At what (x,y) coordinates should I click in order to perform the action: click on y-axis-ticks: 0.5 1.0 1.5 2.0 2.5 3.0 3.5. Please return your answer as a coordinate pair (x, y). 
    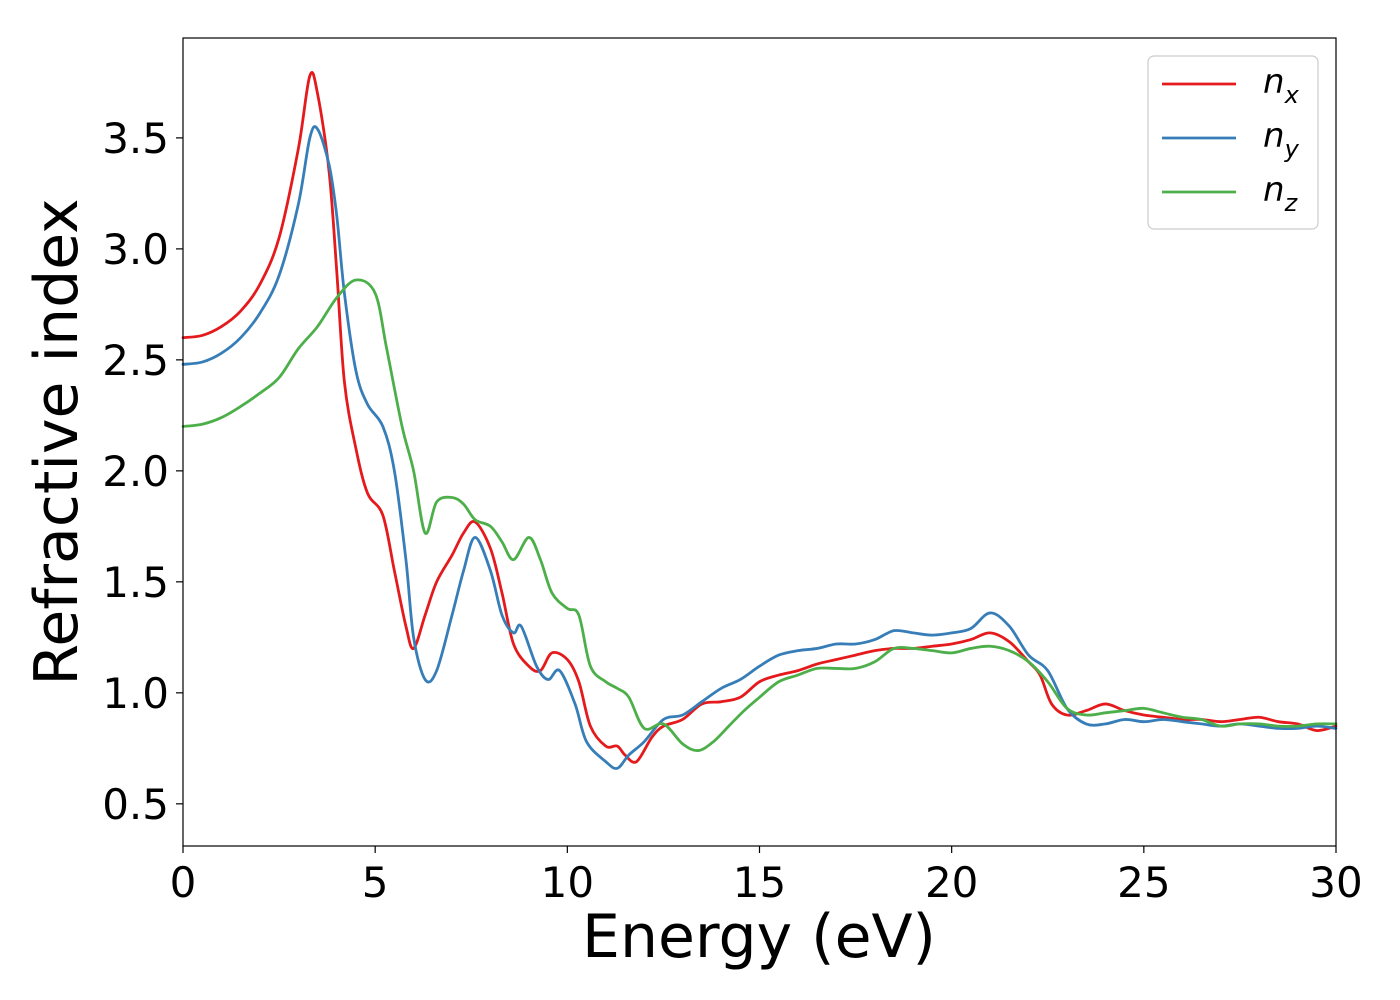
    Looking at the image, I should click on (142, 471).